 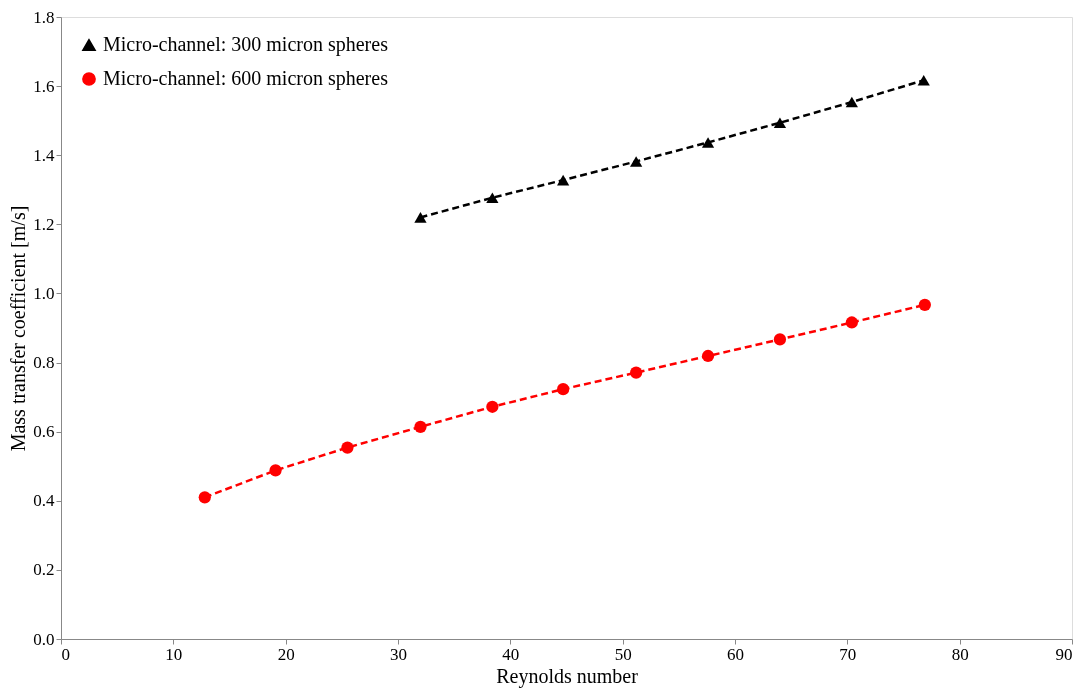 What do you see at coordinates (44, 293) in the screenshot?
I see `y-tick-label: 1.0` at bounding box center [44, 293].